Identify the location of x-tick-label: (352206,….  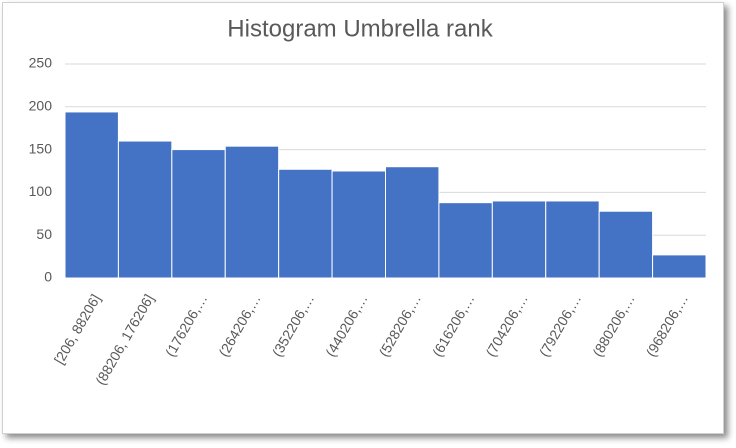
(293, 325).